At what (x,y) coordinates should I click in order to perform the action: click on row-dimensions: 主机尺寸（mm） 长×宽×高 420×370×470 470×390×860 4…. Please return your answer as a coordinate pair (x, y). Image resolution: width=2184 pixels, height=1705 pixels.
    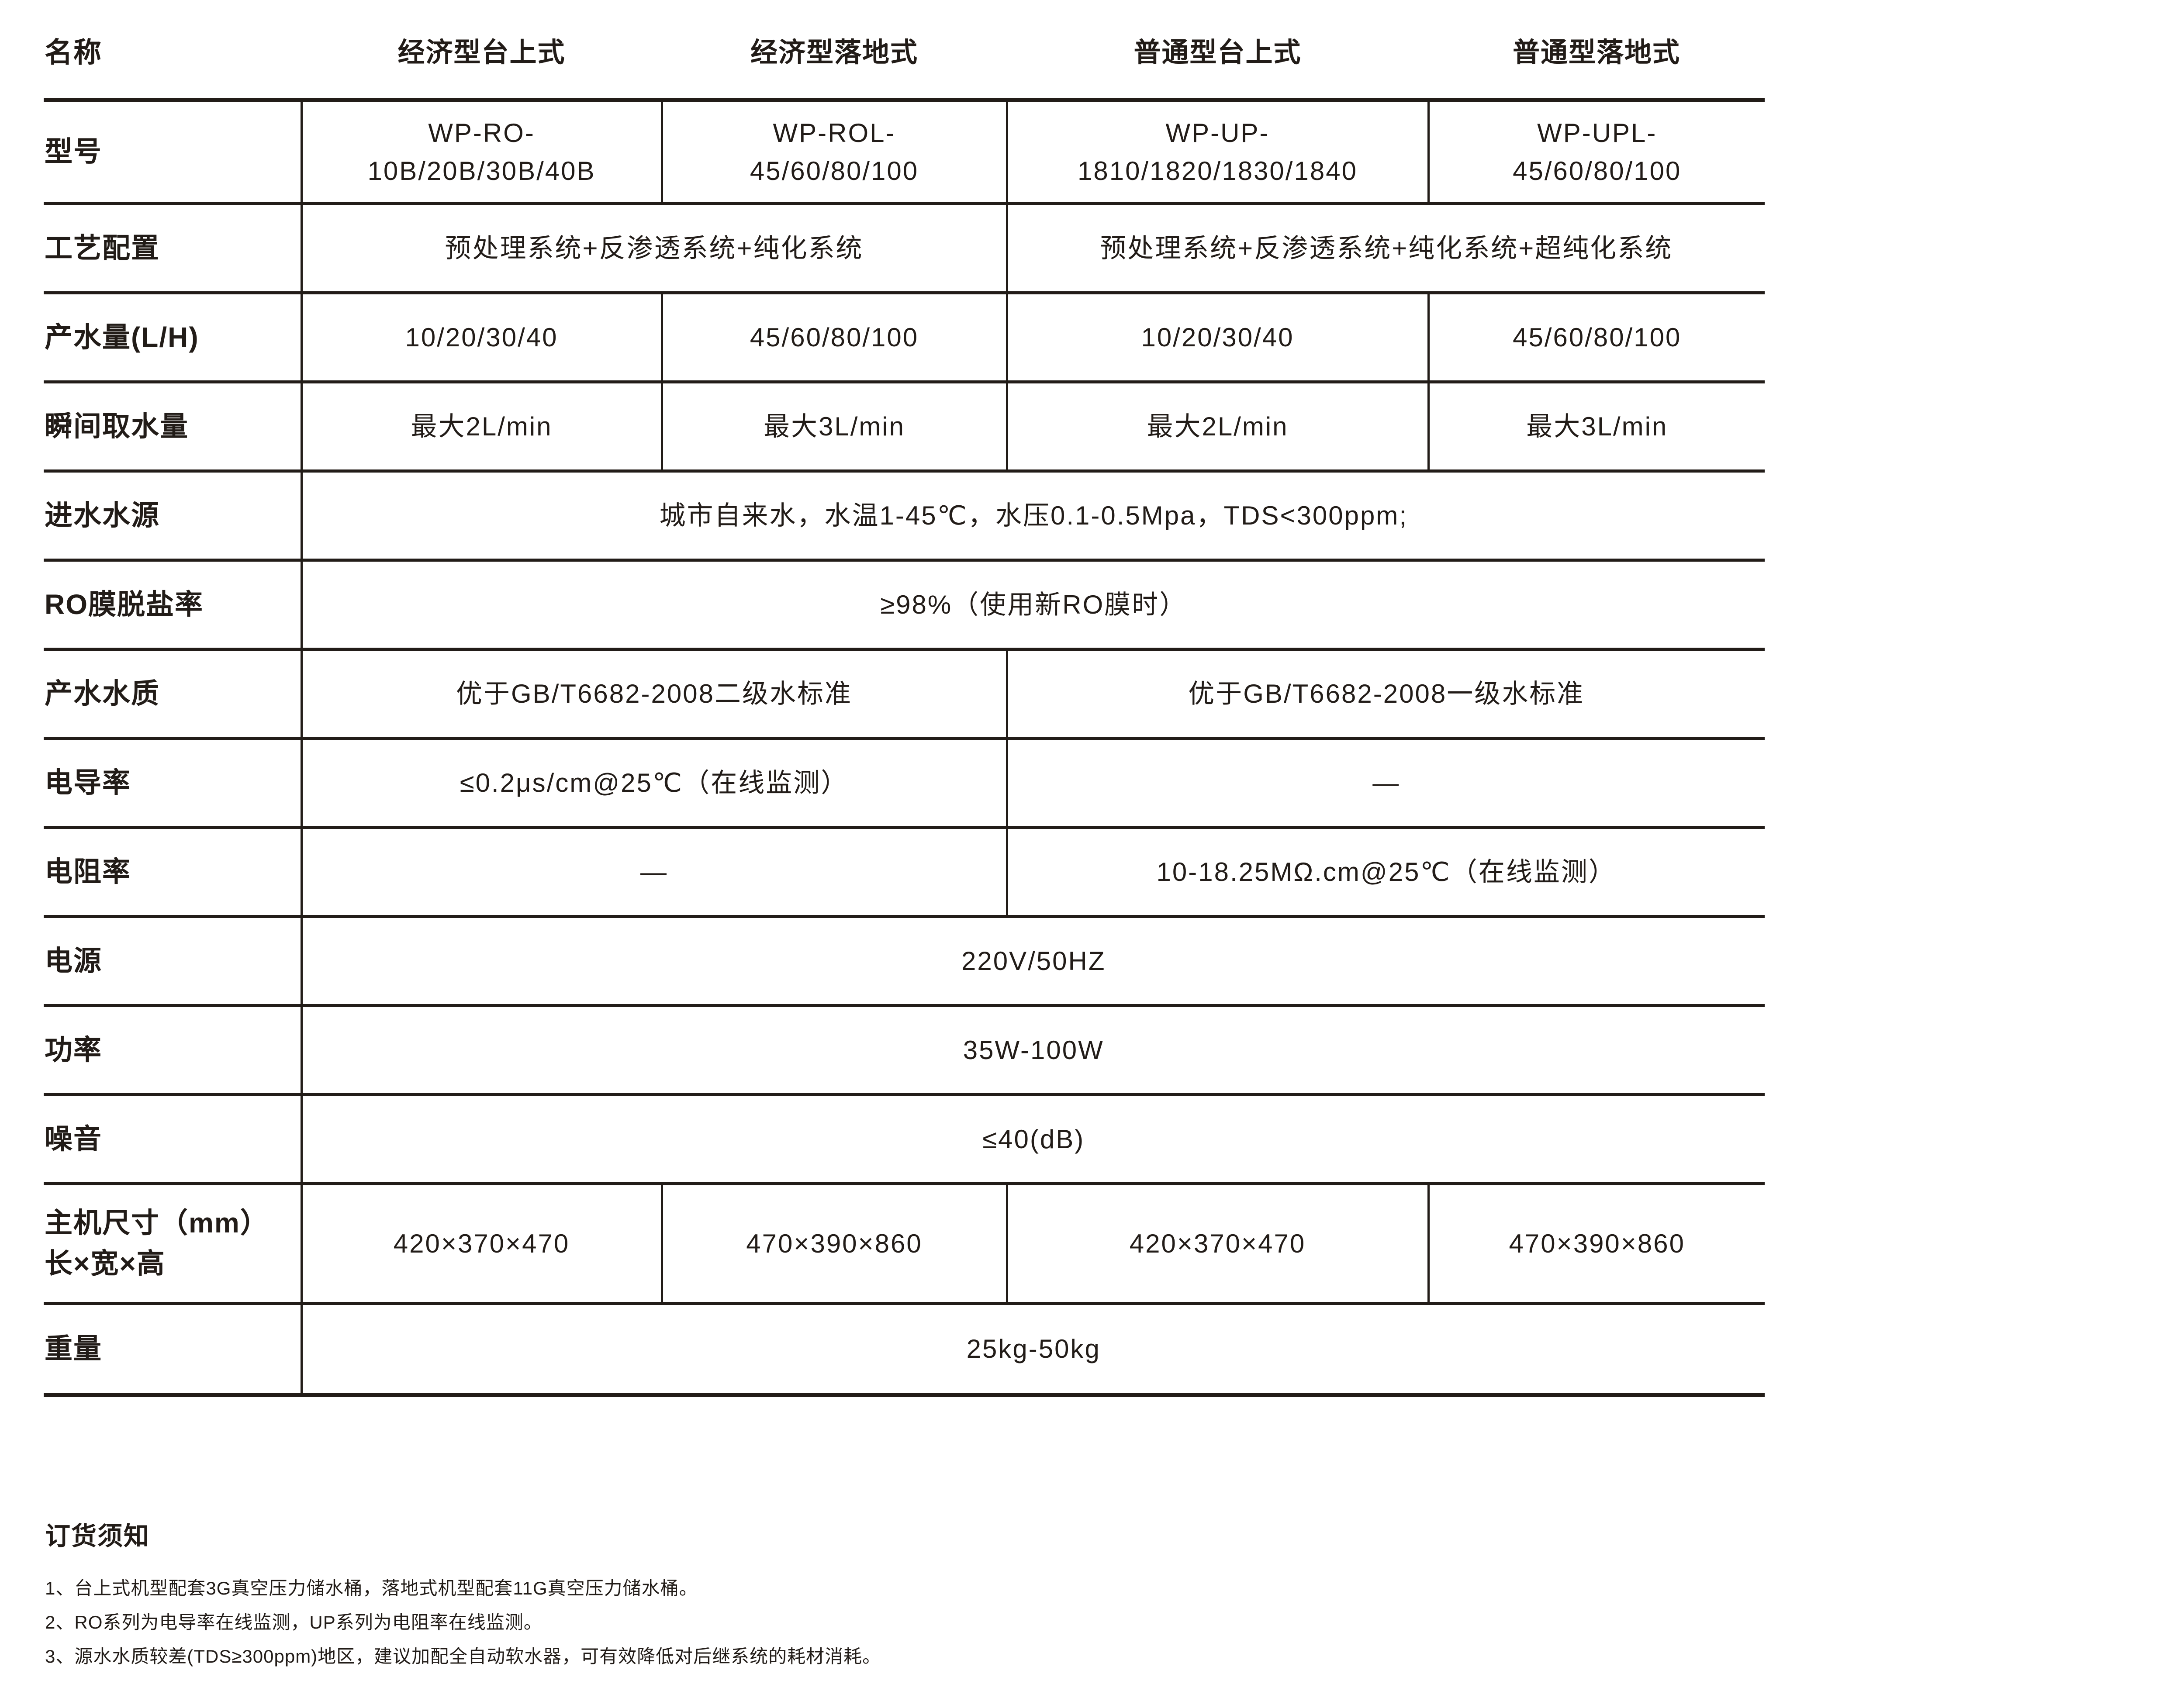
    Looking at the image, I should click on (904, 1244).